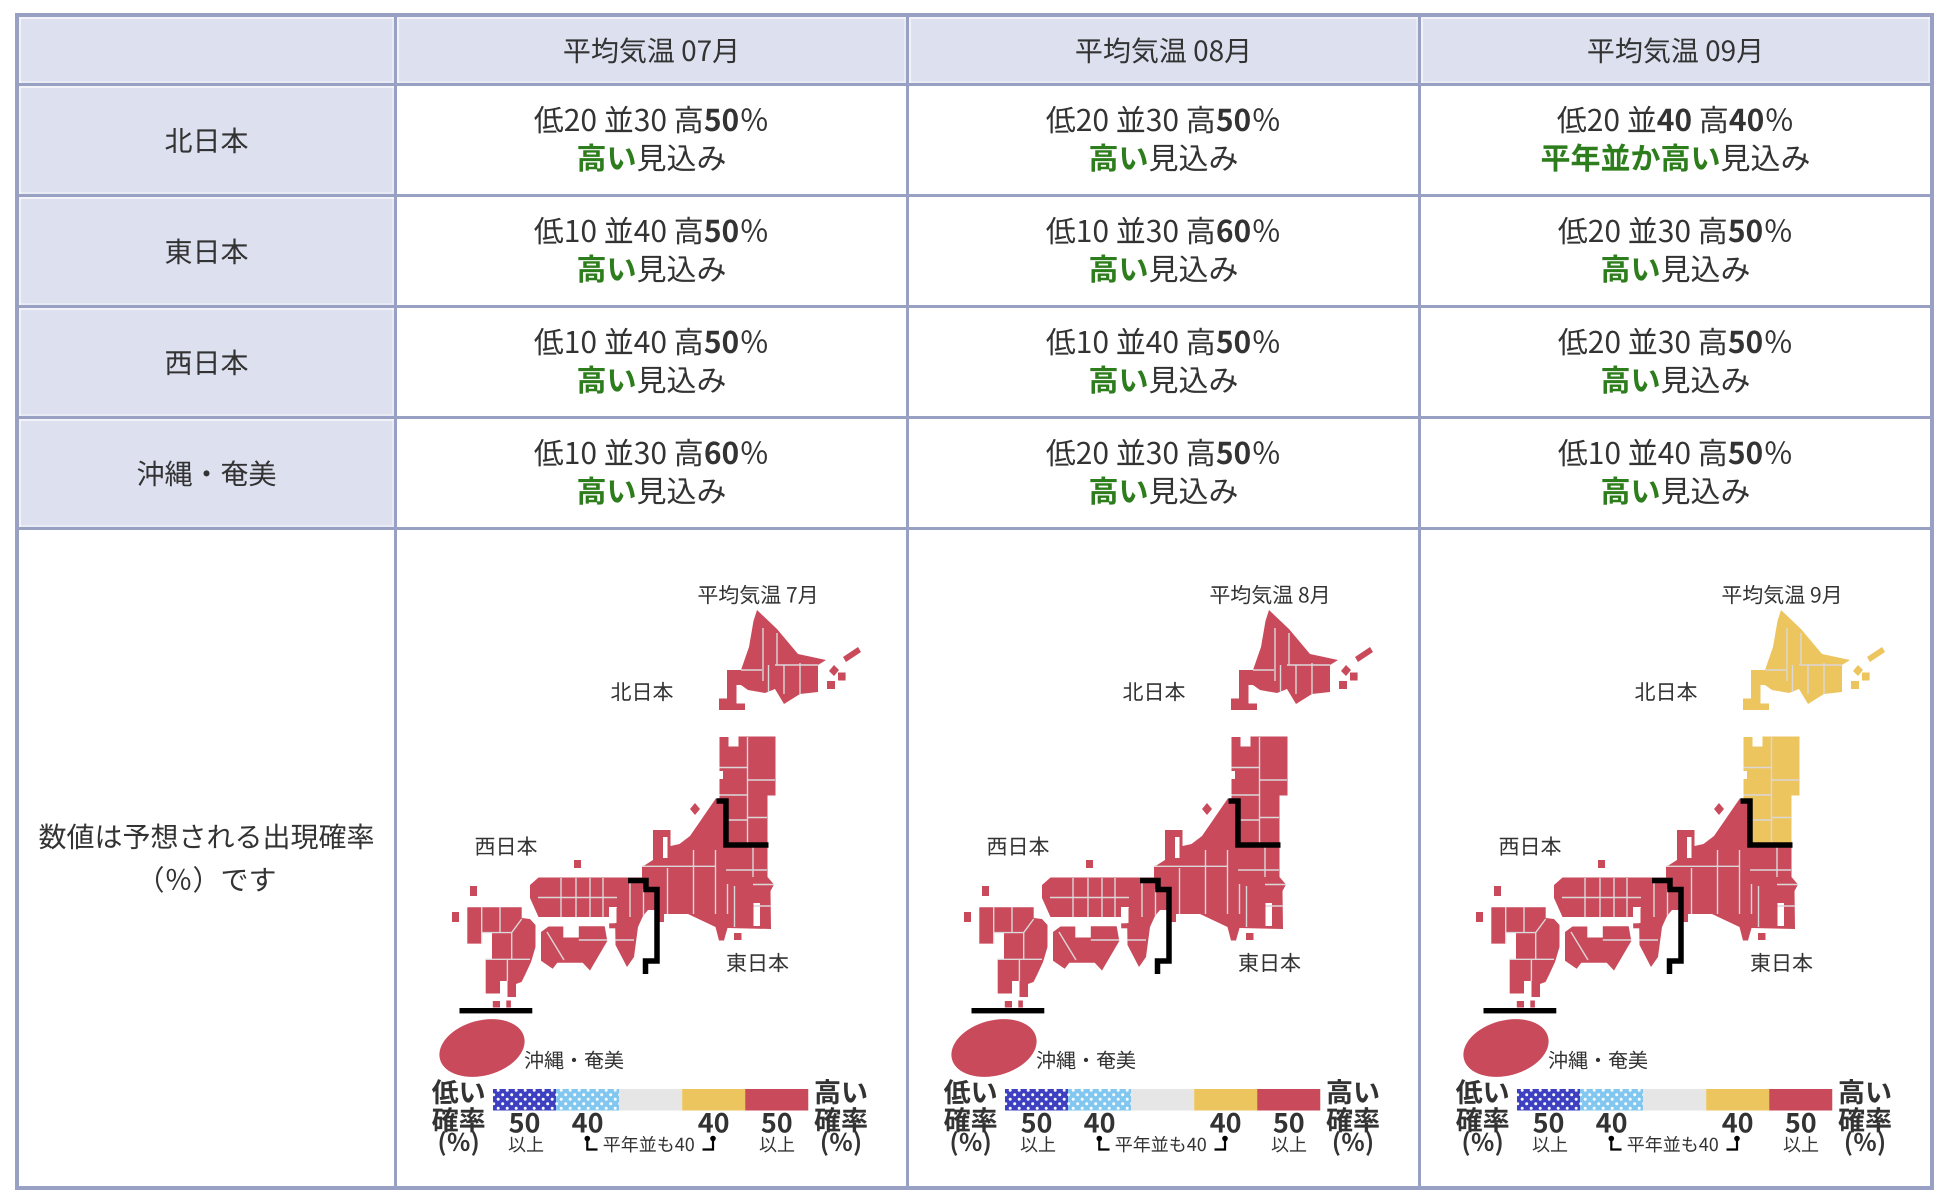 This screenshot has width=1948, height=1200. What do you see at coordinates (757, 595) in the screenshot?
I see `svg-text: 平均気温 7月` at bounding box center [757, 595].